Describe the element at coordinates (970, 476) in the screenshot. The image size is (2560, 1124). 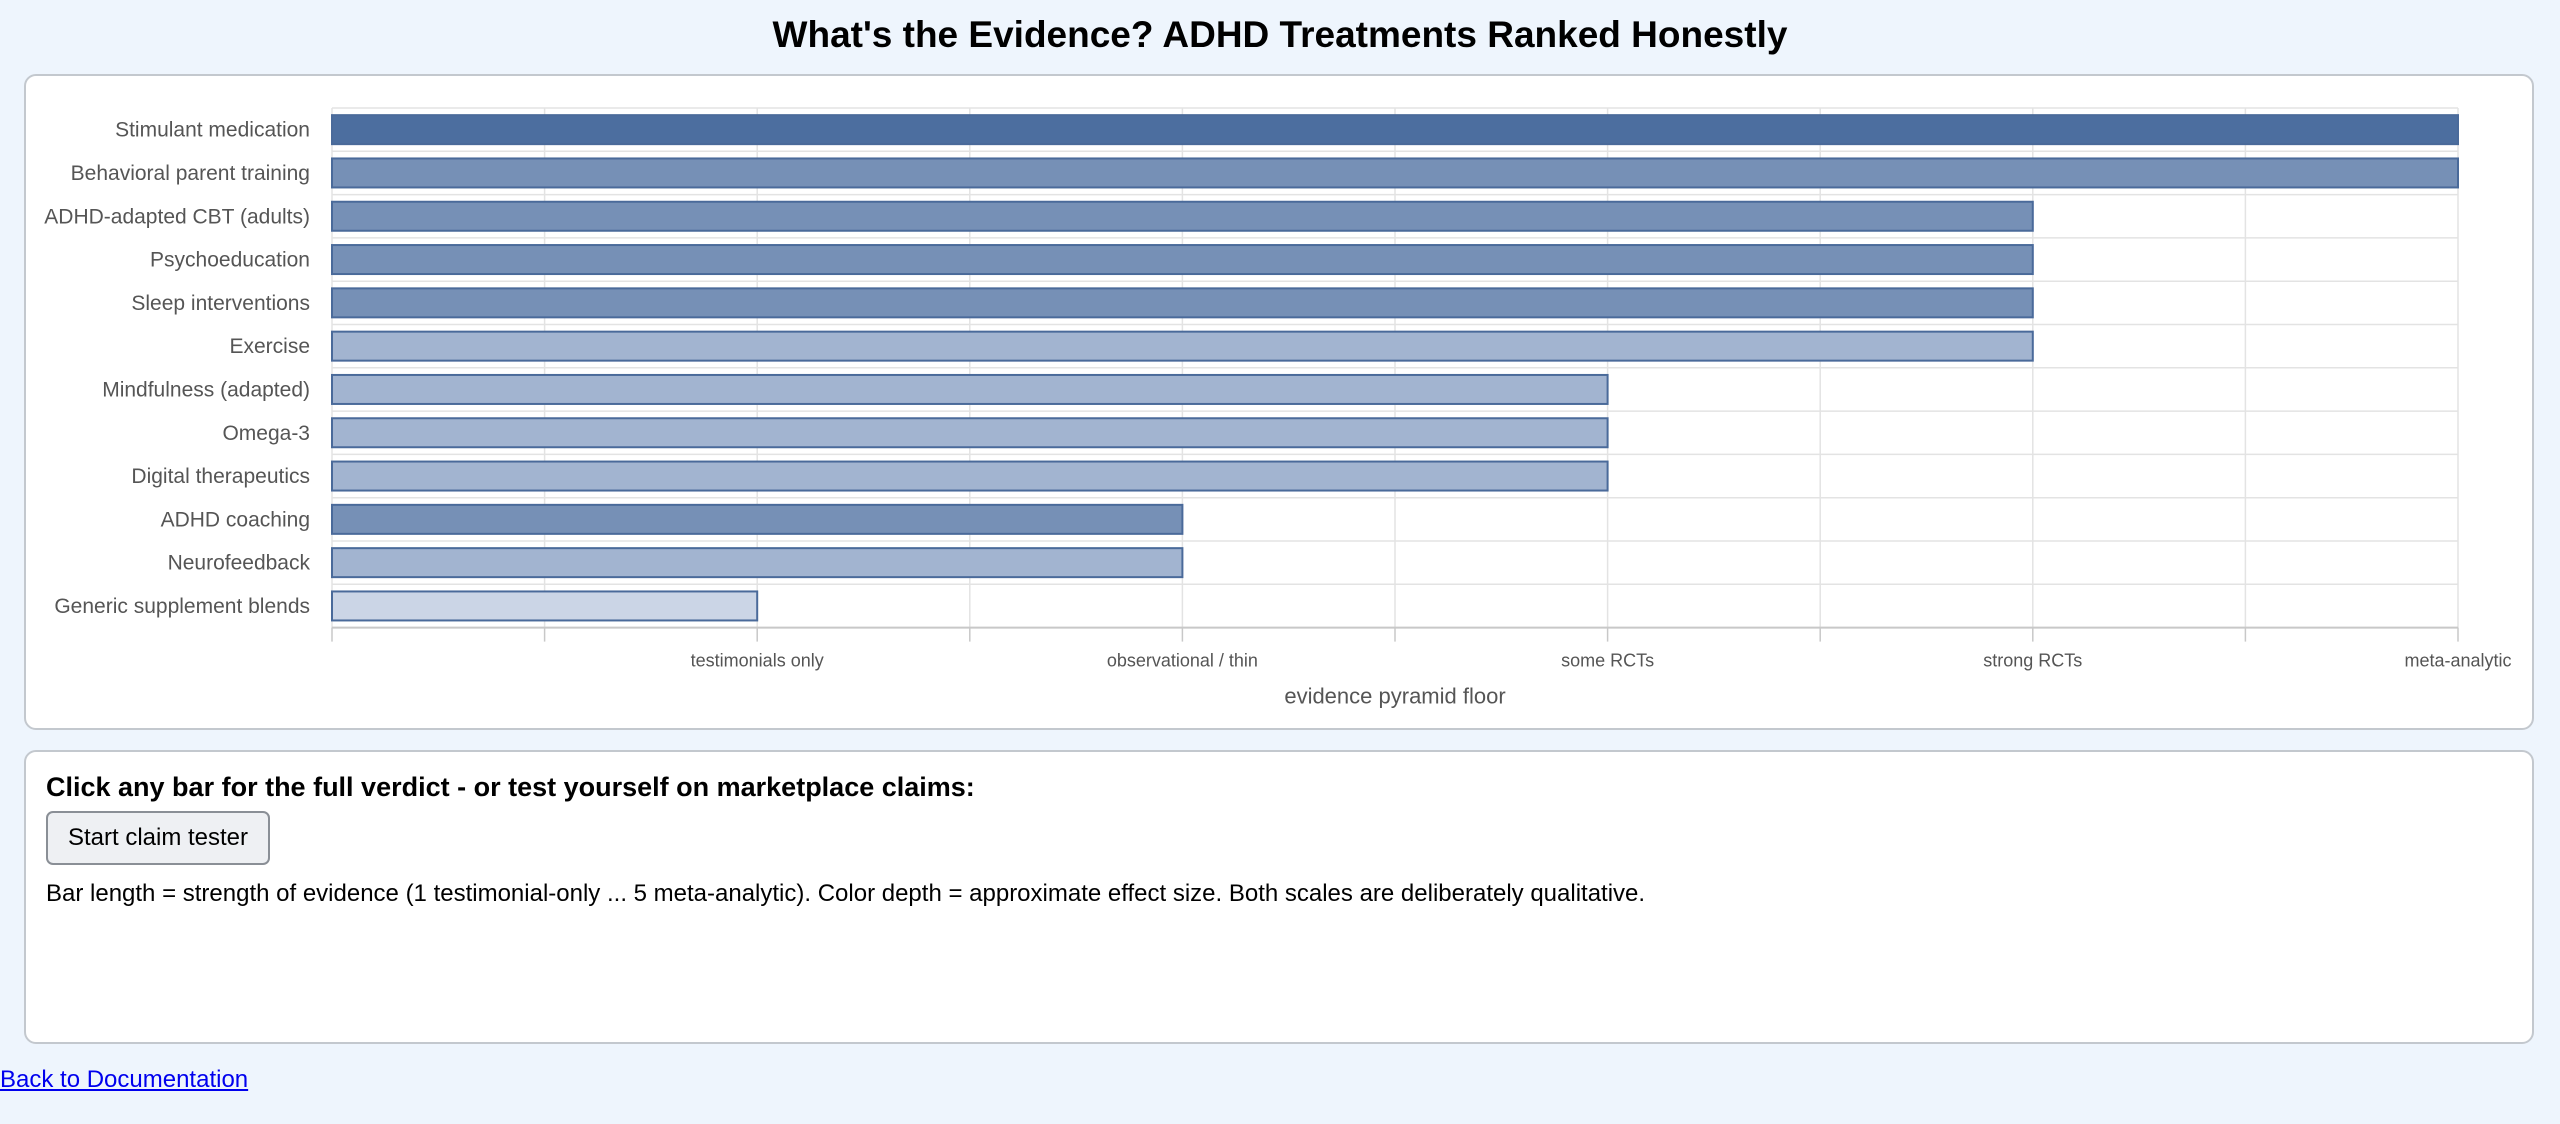
I see `bar-digital-therapeutics` at that location.